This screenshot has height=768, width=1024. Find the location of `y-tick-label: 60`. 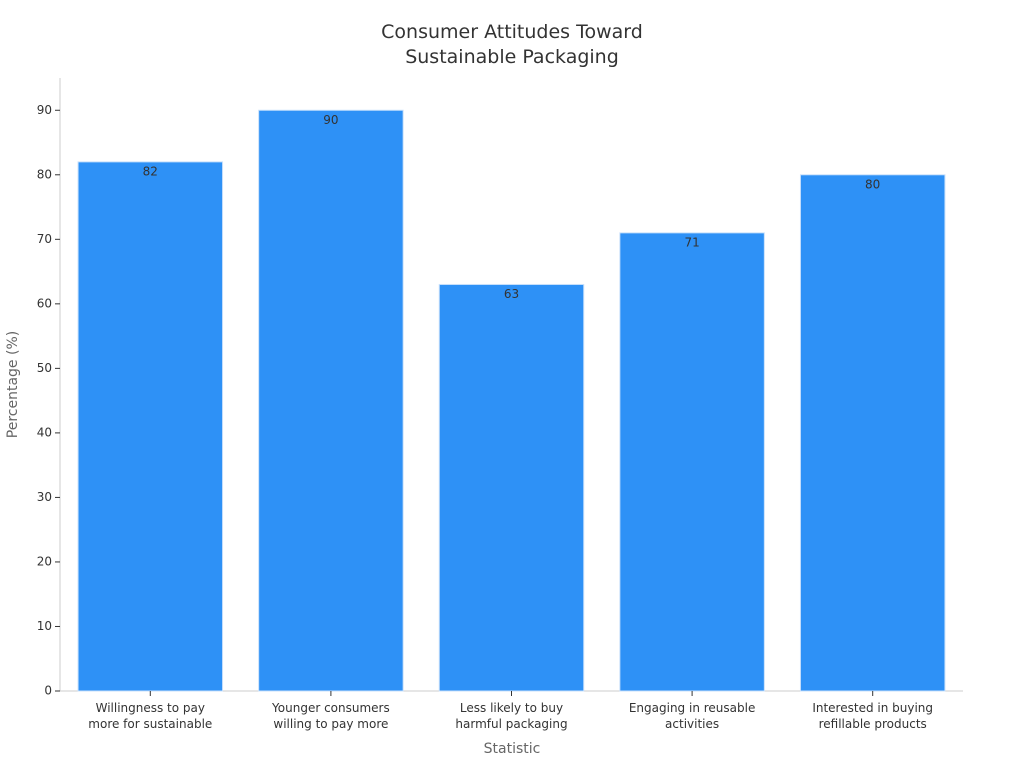

y-tick-label: 60 is located at coordinates (44, 303).